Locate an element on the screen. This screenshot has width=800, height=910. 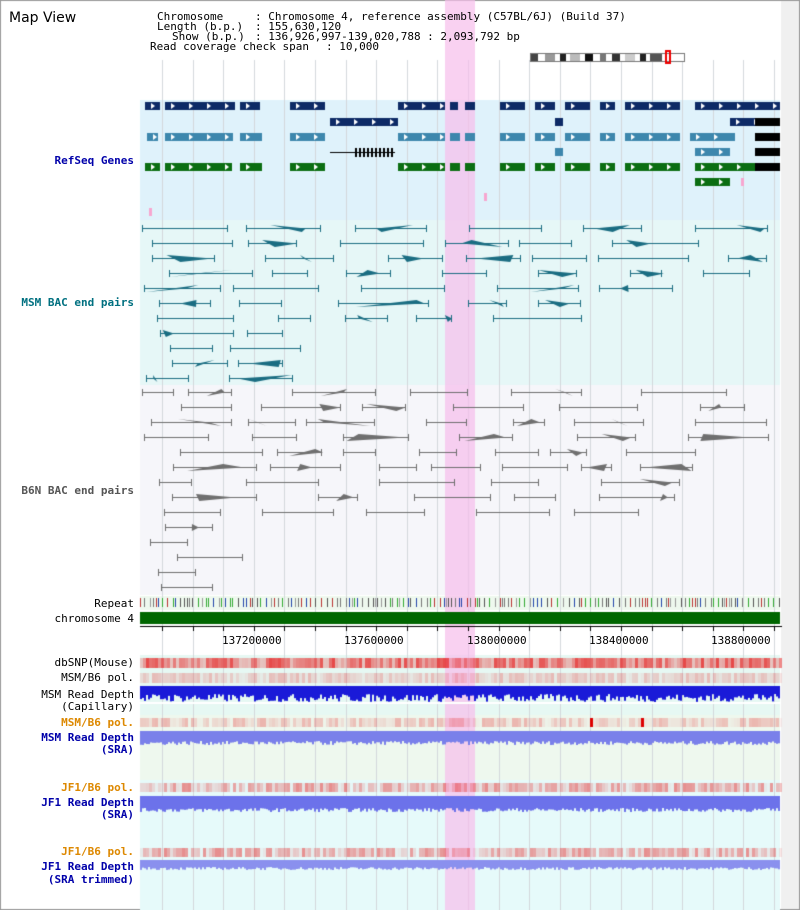
coverage-value: : 10,000 is located at coordinates (352, 46).